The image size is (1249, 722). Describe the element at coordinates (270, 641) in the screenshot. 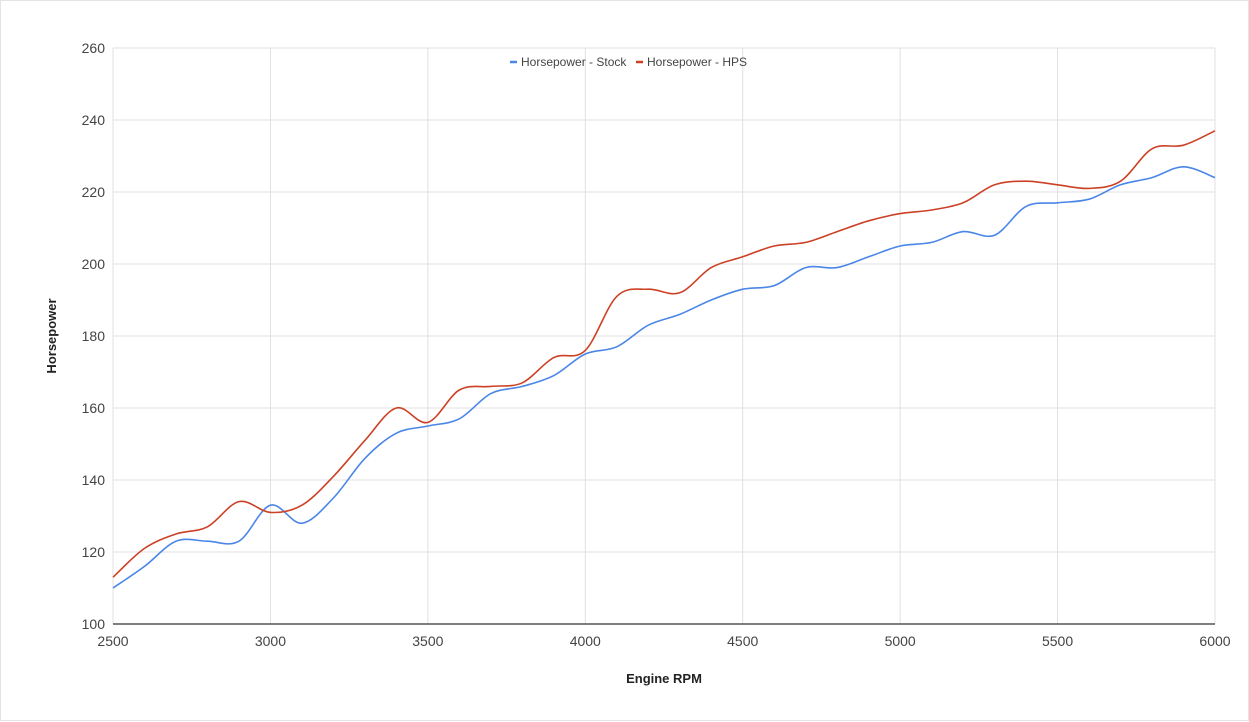

I see `x-tick-label: 3000` at that location.